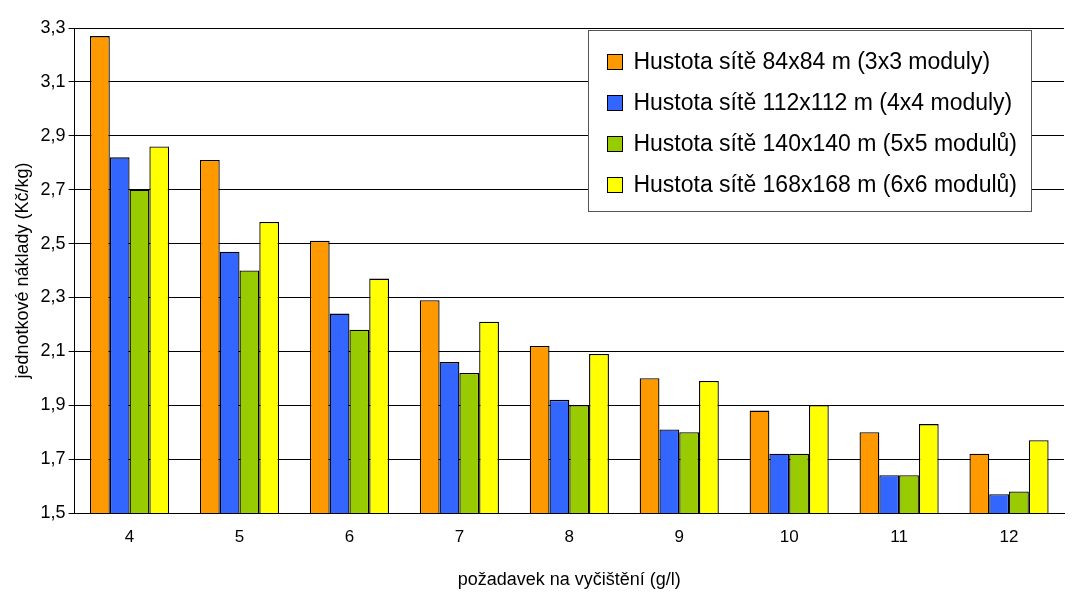 This screenshot has height=603, width=1080. I want to click on x-tick-label: 11, so click(899, 536).